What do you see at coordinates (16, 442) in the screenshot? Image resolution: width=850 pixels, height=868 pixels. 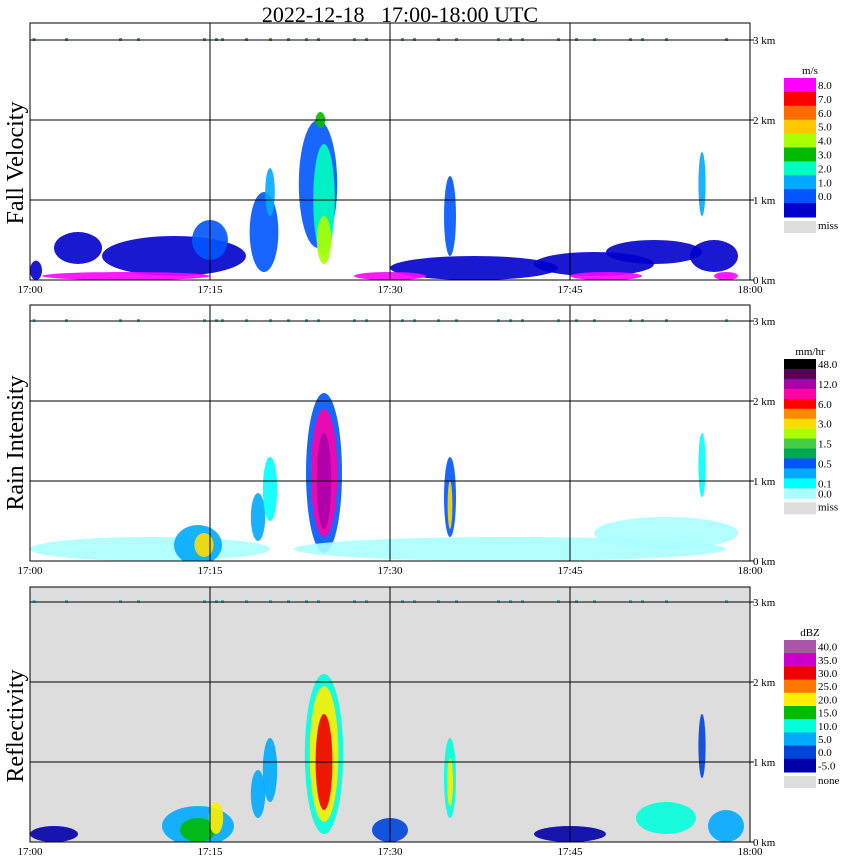 I see `panel-ylabel: Rain Intensity` at bounding box center [16, 442].